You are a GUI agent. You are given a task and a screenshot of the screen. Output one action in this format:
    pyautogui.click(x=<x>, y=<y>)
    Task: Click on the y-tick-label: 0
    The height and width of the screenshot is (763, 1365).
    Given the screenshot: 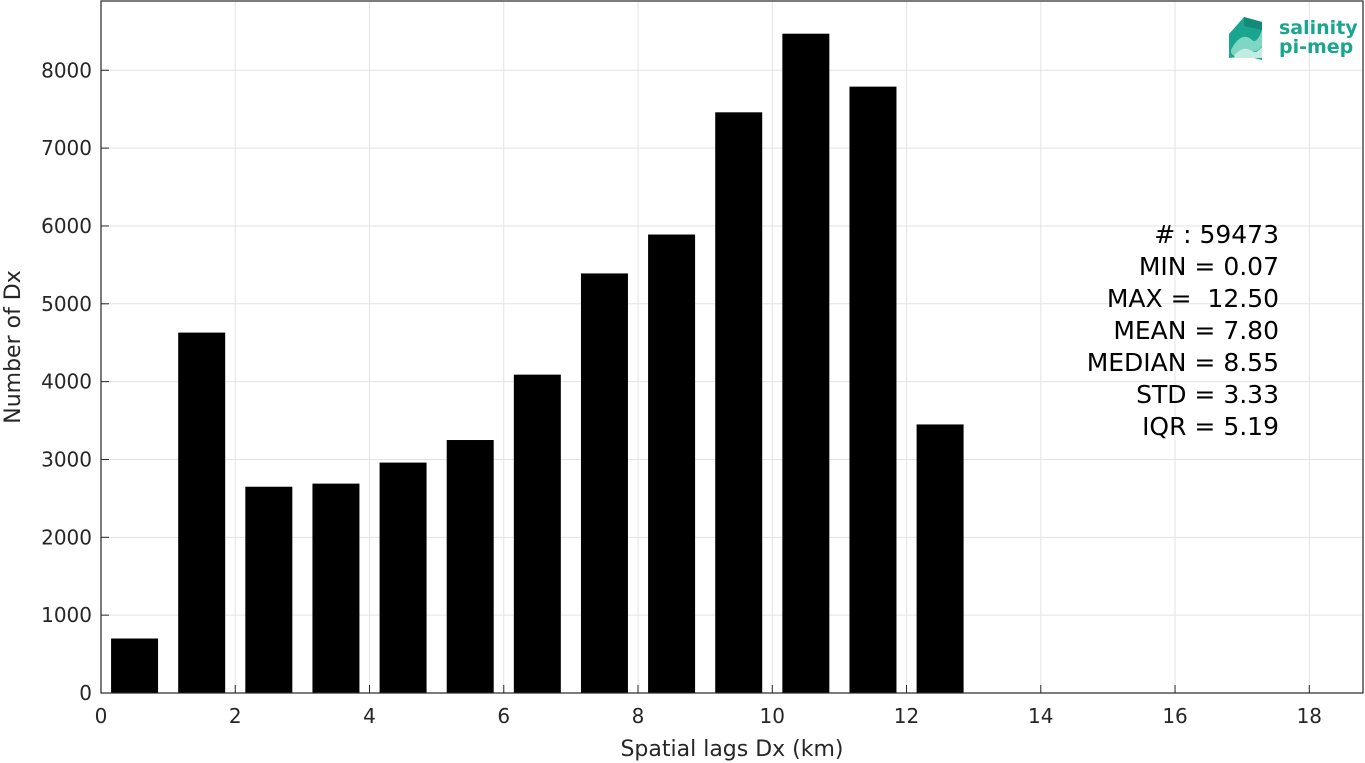 What is the action you would take?
    pyautogui.click(x=85, y=693)
    